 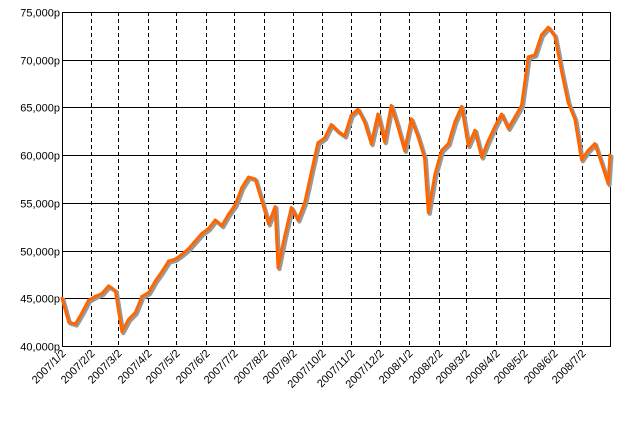 I want to click on y-tick-label: 65,000p, so click(x=40, y=109).